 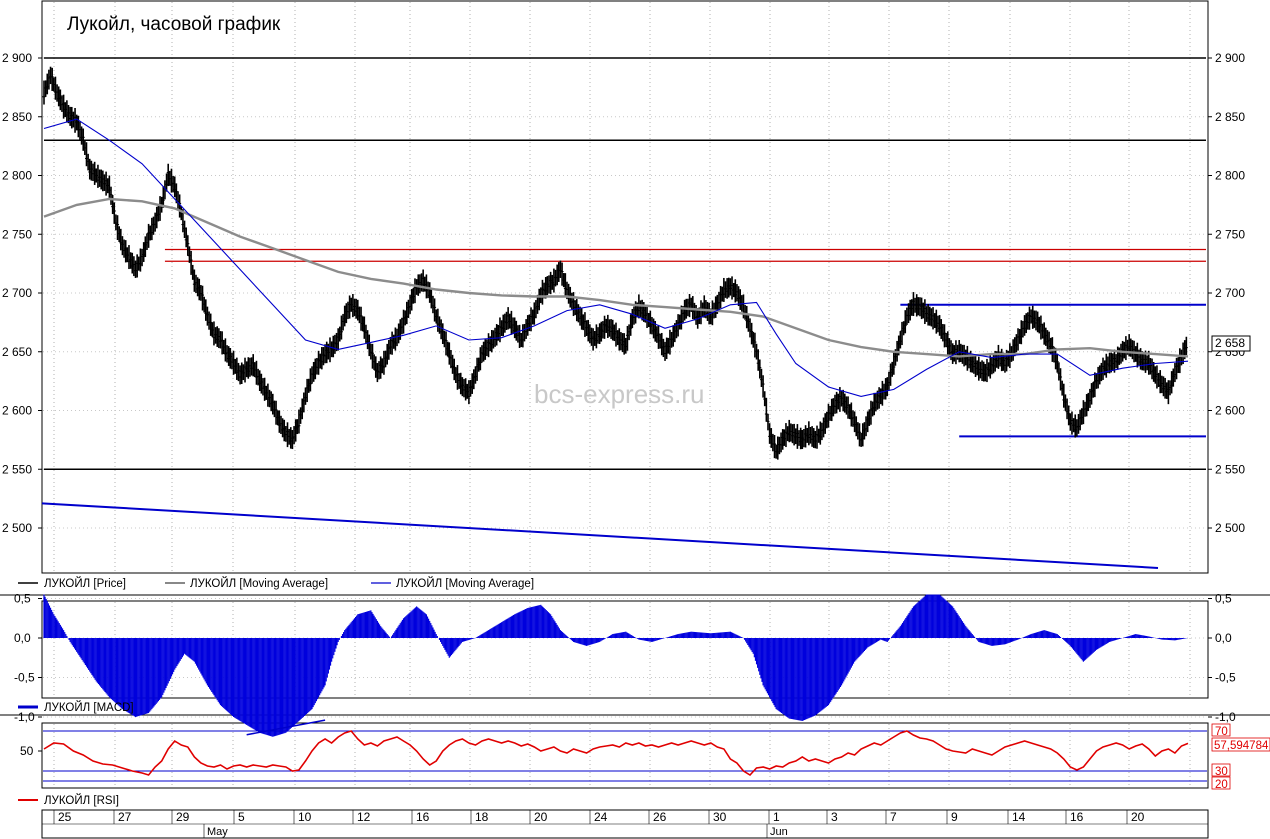 I want to click on chart-title: Лукойл, часовой график, so click(x=174, y=24).